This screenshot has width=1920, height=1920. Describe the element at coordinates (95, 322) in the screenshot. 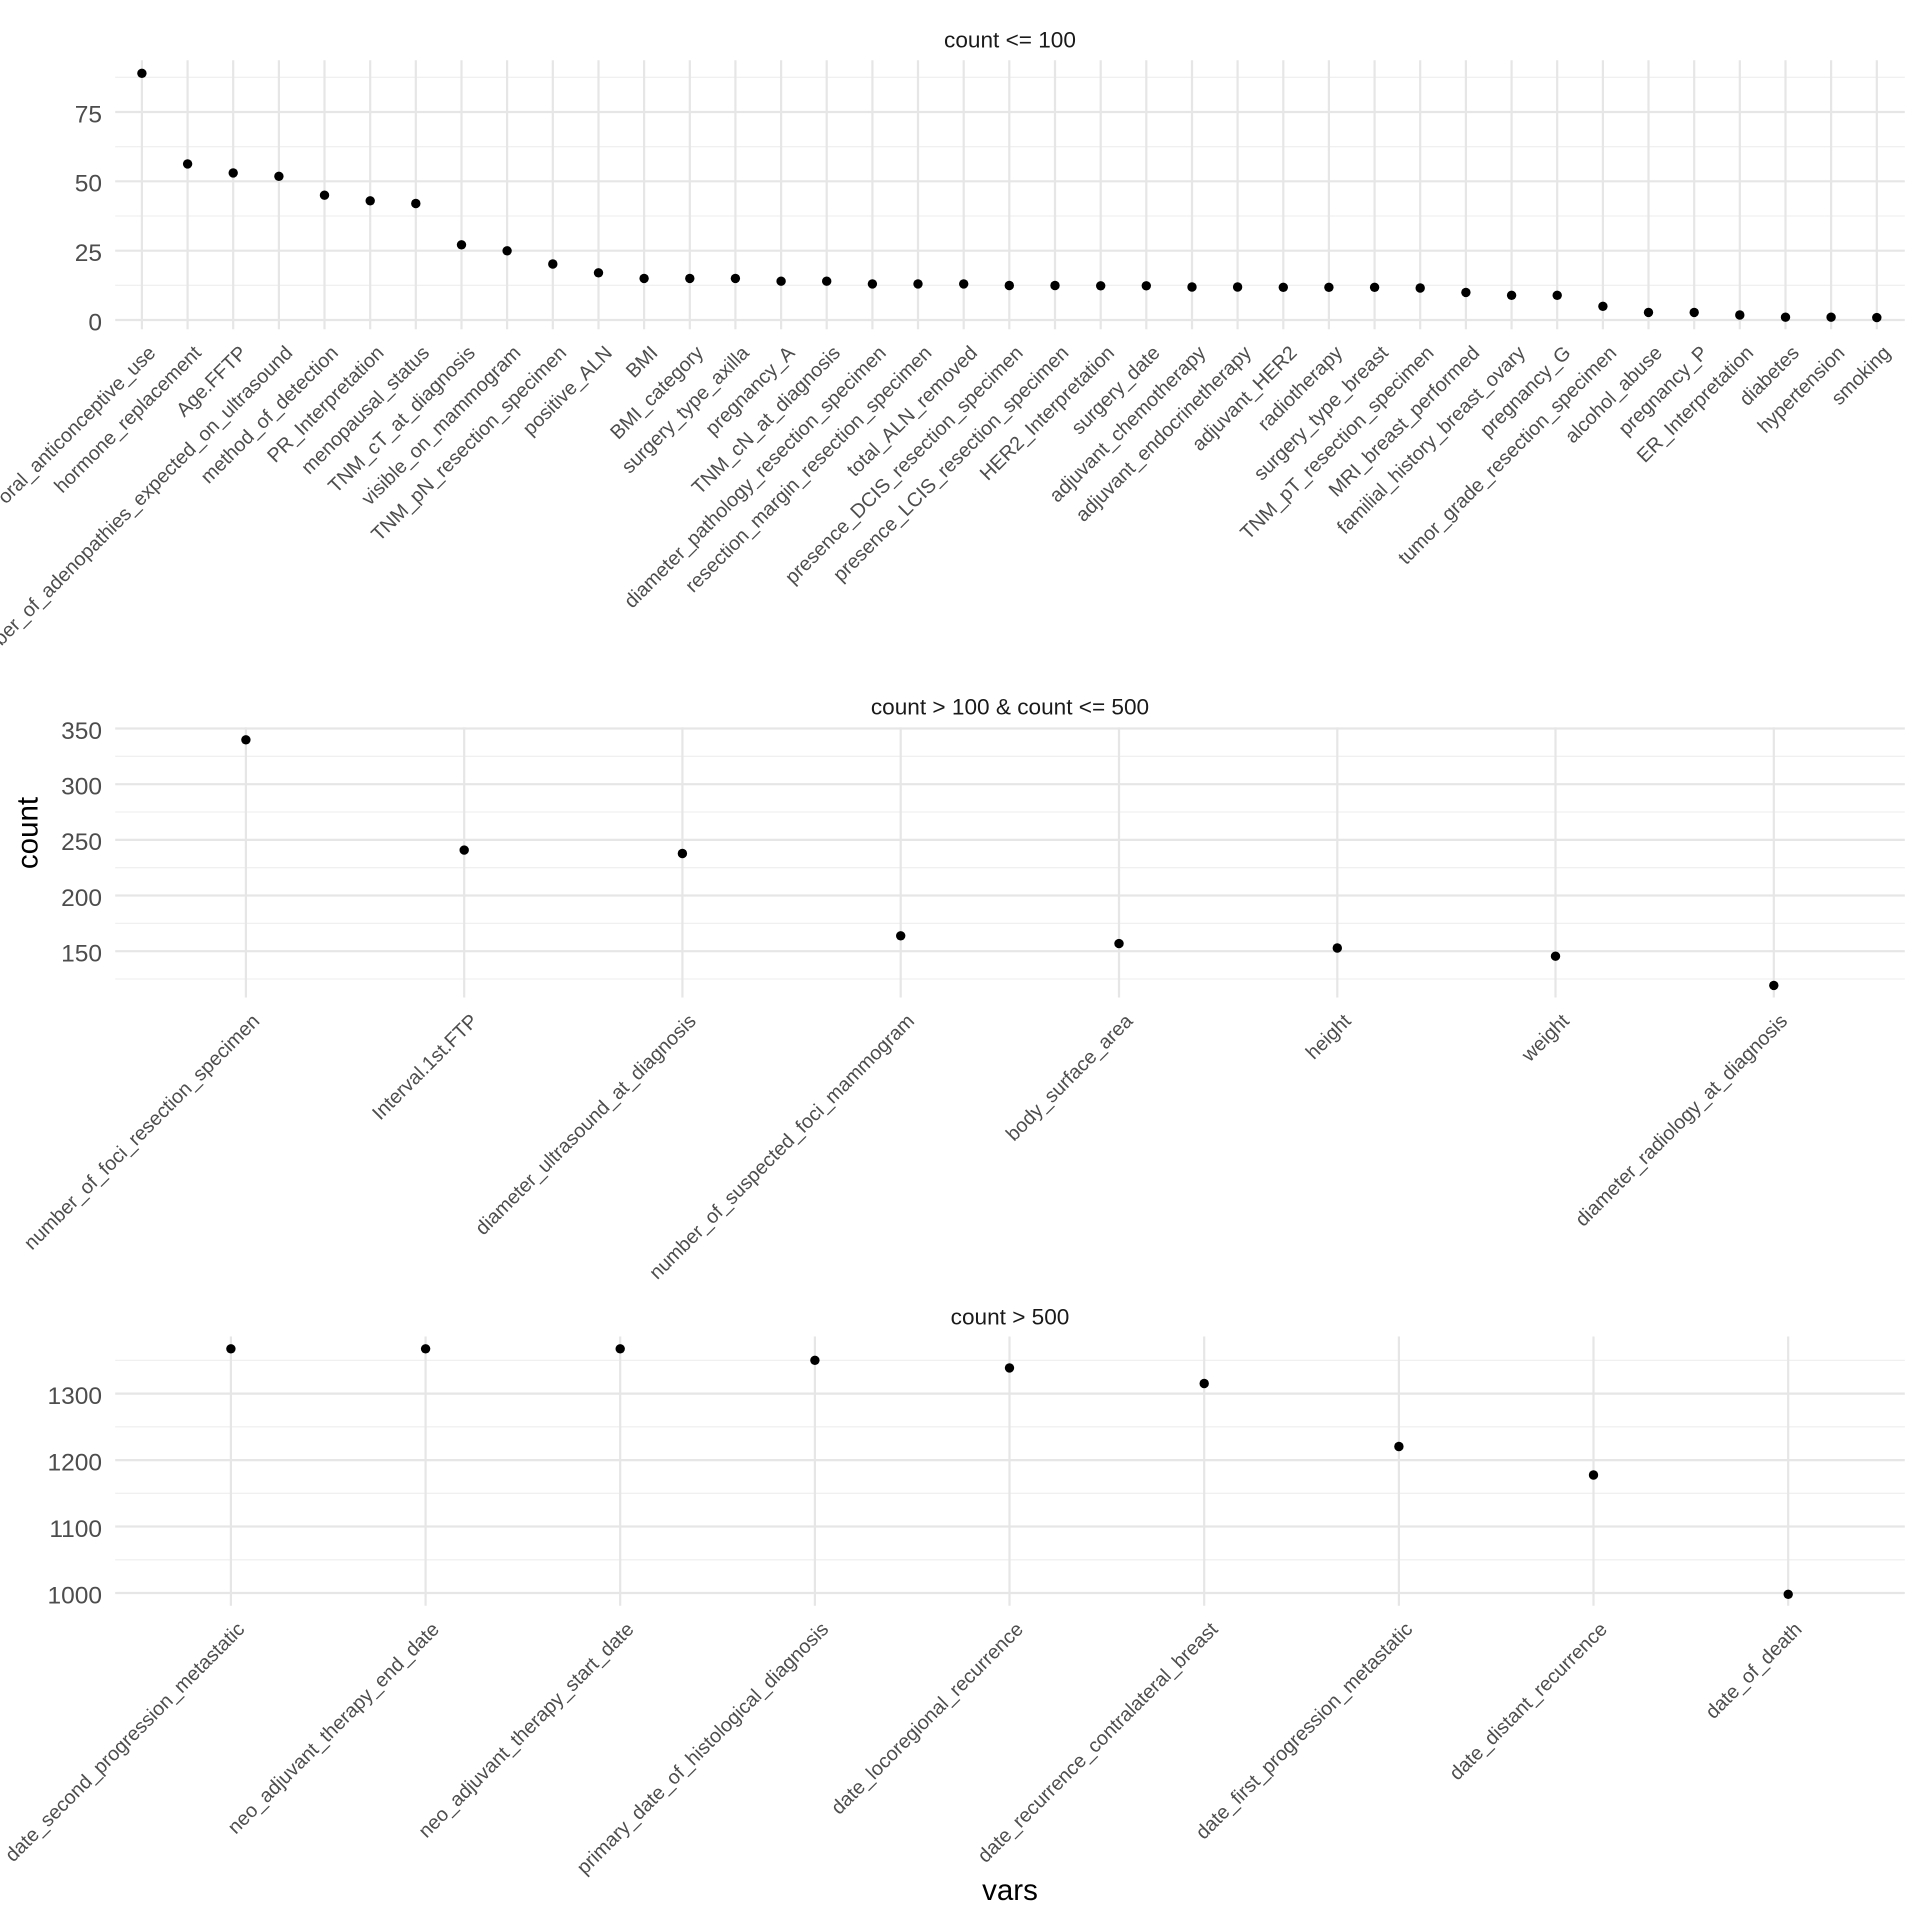

I see `svg-text: 0` at that location.